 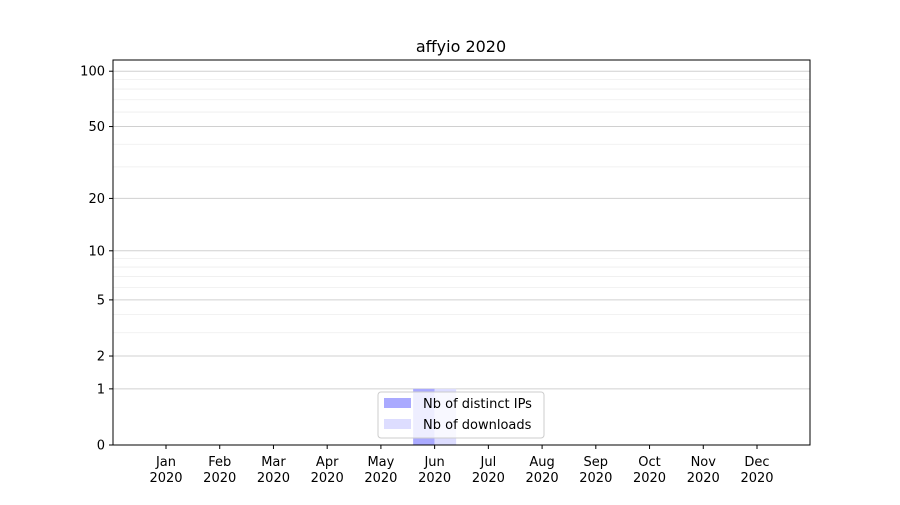 What do you see at coordinates (477, 425) in the screenshot?
I see `legend-label: Nb of downloads` at bounding box center [477, 425].